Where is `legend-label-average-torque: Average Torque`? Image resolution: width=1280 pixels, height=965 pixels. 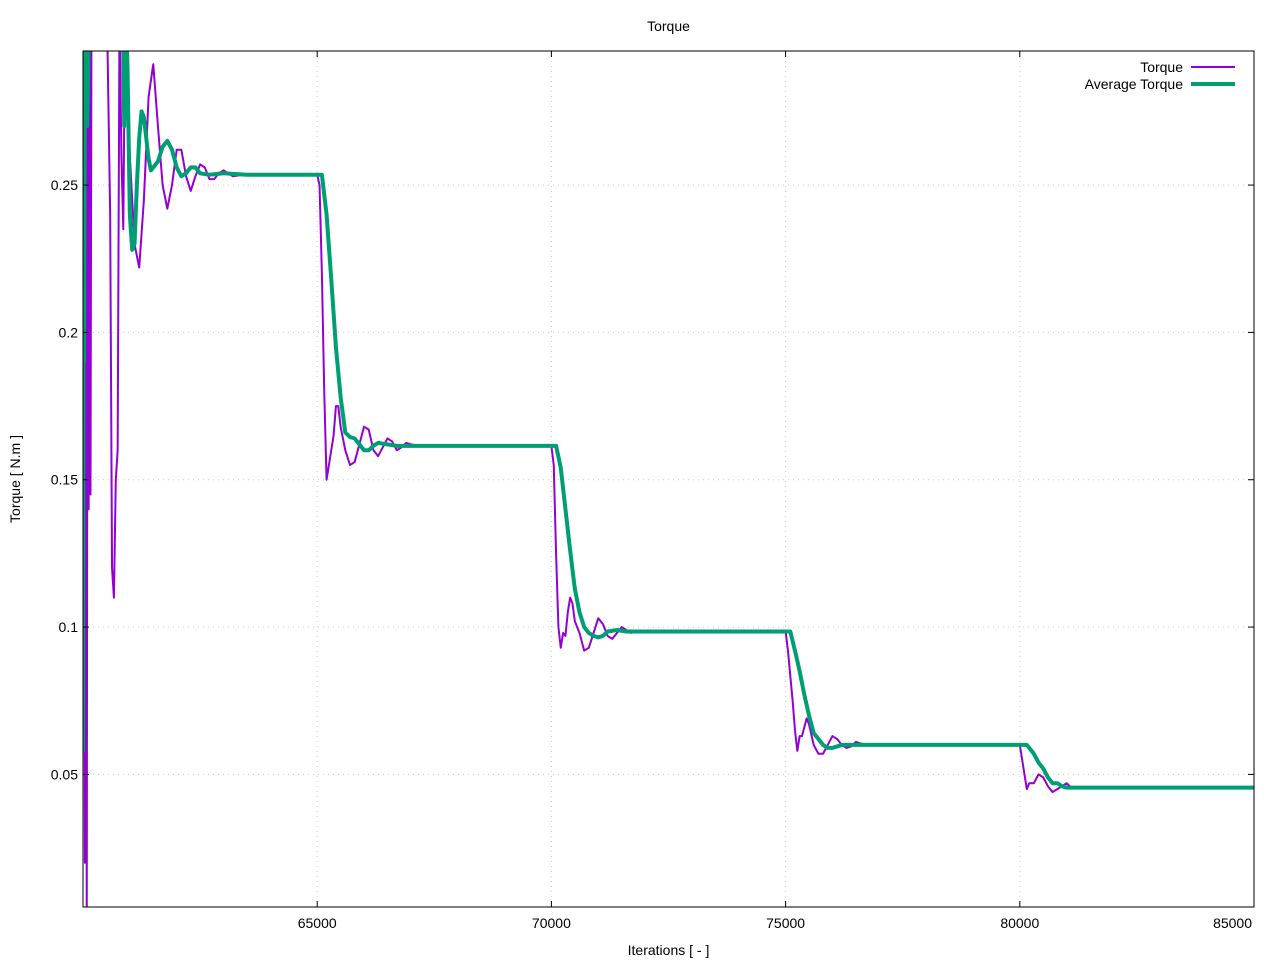
legend-label-average-torque: Average Torque is located at coordinates (1134, 84).